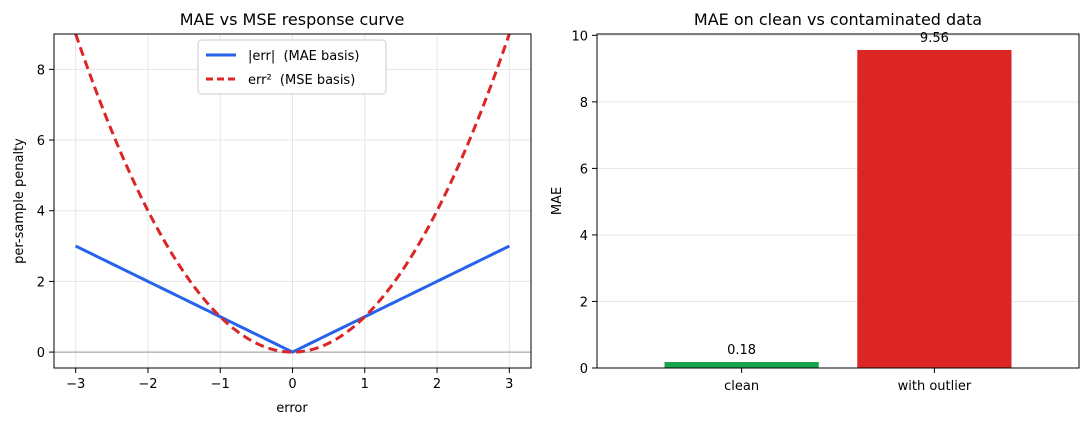  What do you see at coordinates (301, 80) in the screenshot?
I see `legend-mse-label: err² (MSE basis)` at bounding box center [301, 80].